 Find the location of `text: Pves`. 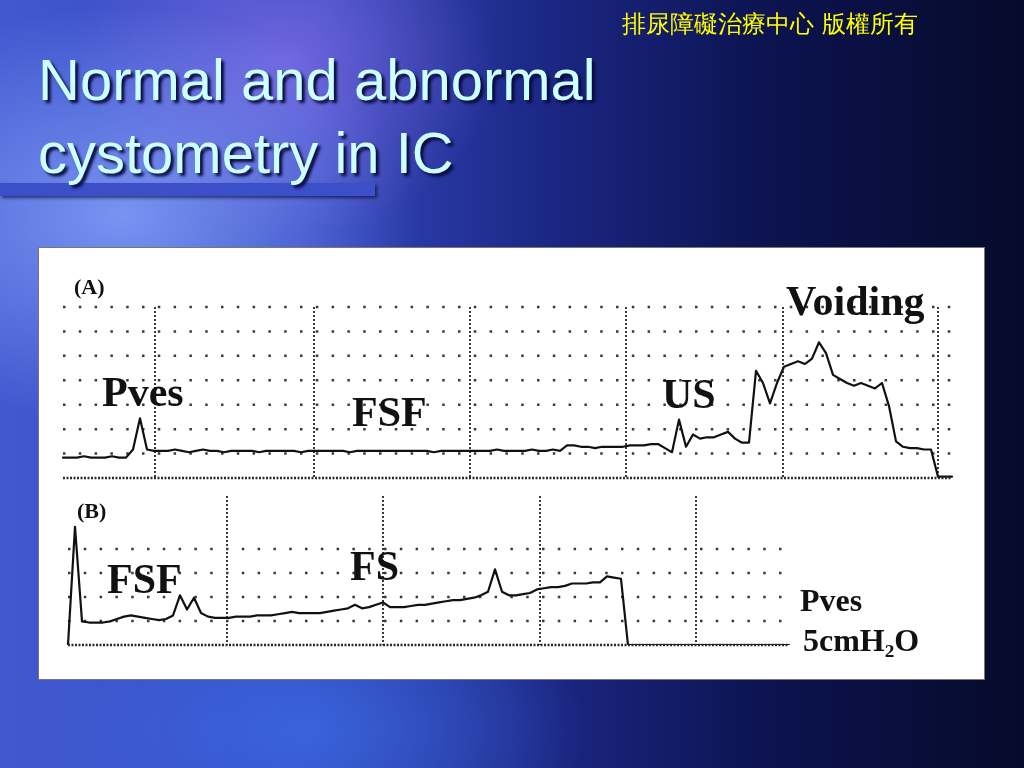

text: Pves is located at coordinates (831, 600).